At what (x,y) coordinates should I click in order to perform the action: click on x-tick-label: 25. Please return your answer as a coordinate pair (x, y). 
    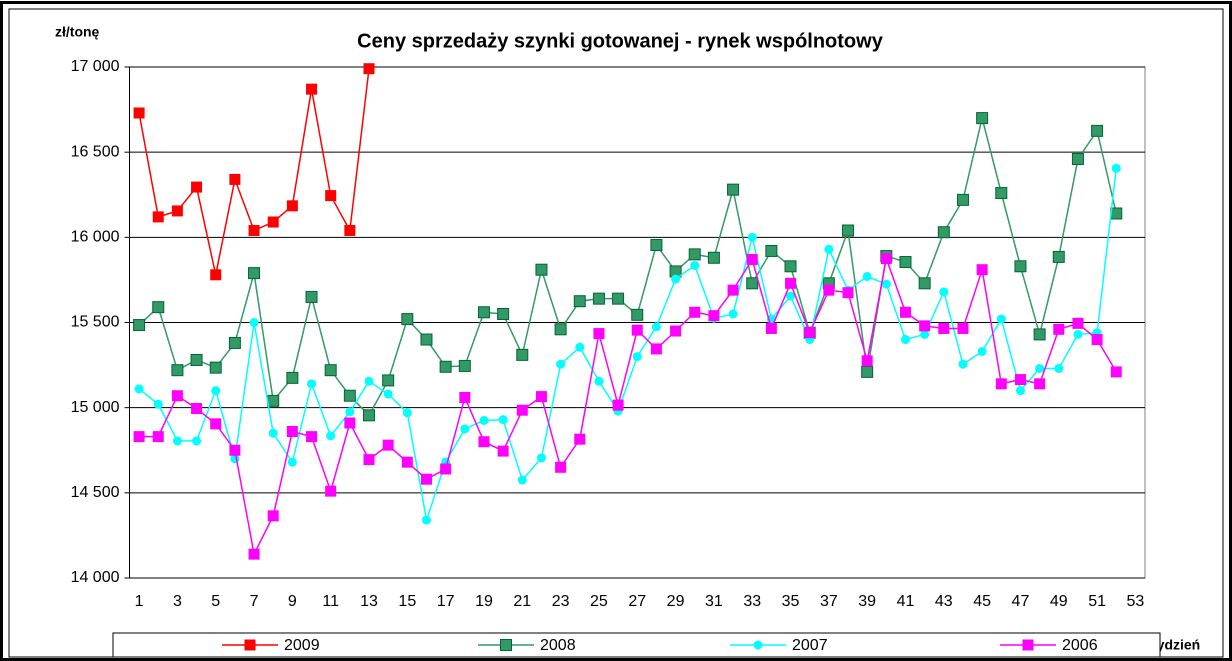
    Looking at the image, I should click on (599, 601).